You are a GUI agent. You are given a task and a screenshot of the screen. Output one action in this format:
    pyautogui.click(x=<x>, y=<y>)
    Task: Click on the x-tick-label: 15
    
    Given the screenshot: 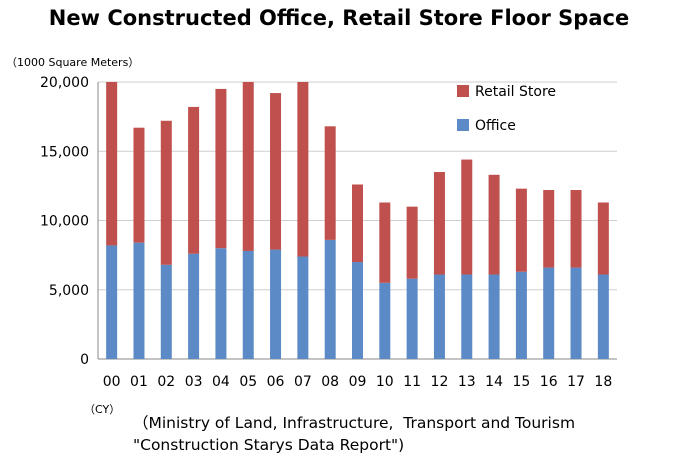 What is the action you would take?
    pyautogui.click(x=521, y=382)
    